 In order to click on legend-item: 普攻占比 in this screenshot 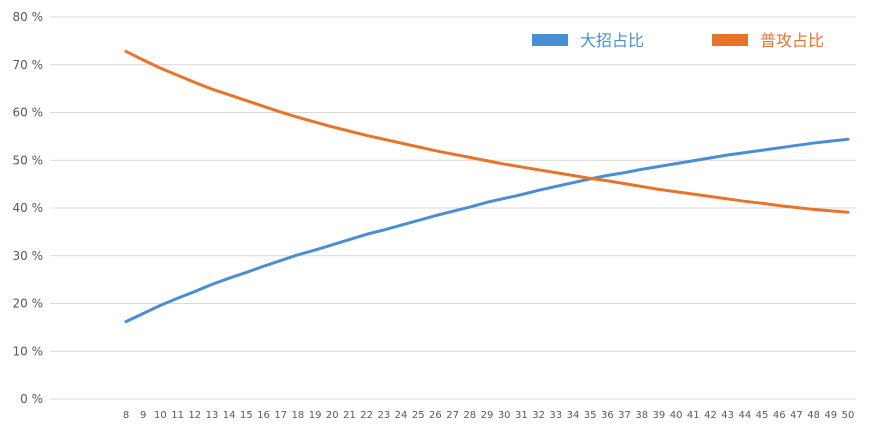, I will do `click(768, 40)`.